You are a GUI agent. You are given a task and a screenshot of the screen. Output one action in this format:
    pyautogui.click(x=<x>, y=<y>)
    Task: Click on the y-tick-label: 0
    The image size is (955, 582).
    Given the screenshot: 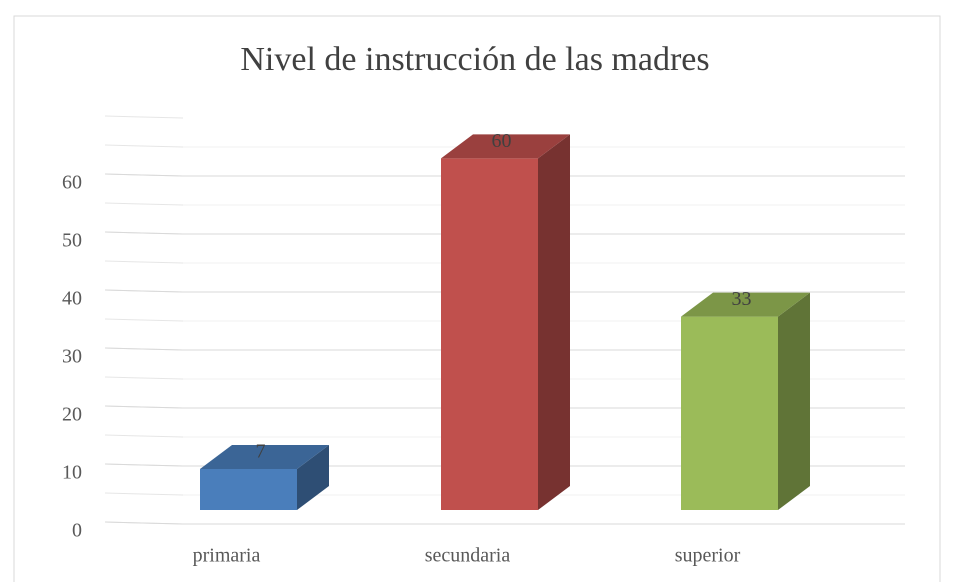 What is the action you would take?
    pyautogui.click(x=77, y=531)
    